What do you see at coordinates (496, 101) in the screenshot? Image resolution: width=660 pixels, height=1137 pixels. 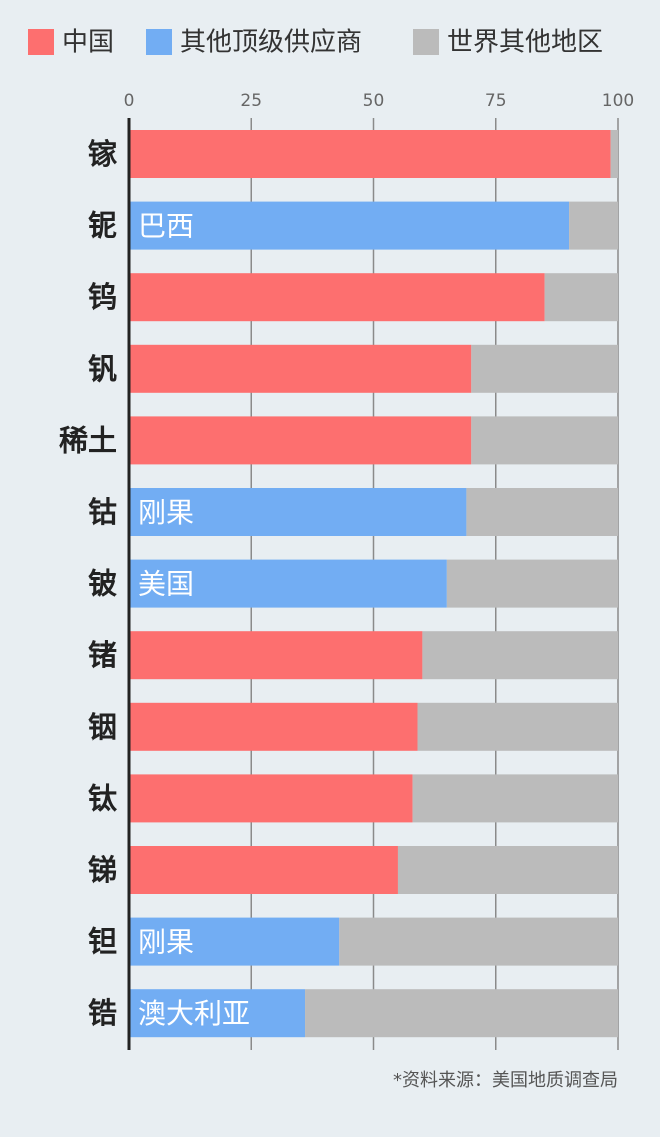 I see `x-tick-label: 75` at bounding box center [496, 101].